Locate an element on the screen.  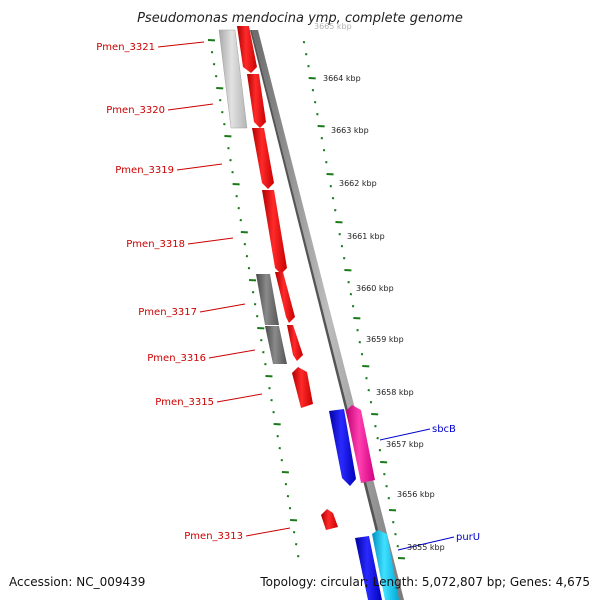
gene-label-pmen-3313: Pmen_3313 is located at coordinates (213, 536).